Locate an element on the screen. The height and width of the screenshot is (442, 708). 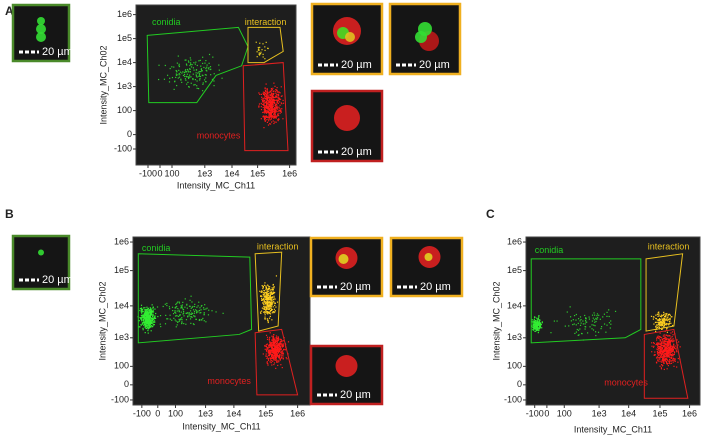
gate is located at coordinates (265, 45).